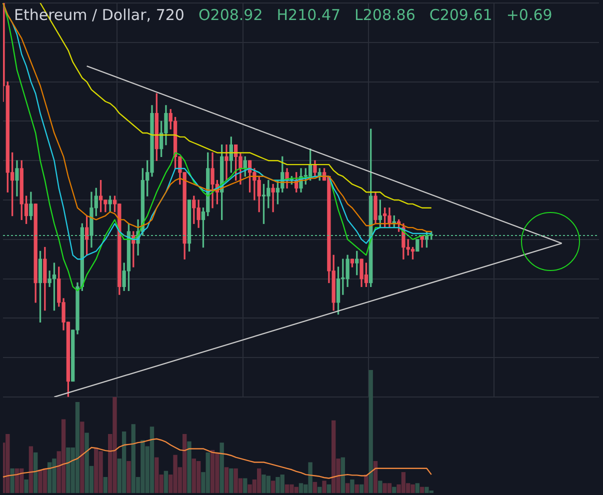 The image size is (603, 495). I want to click on annotation: C209.61, so click(460, 15).